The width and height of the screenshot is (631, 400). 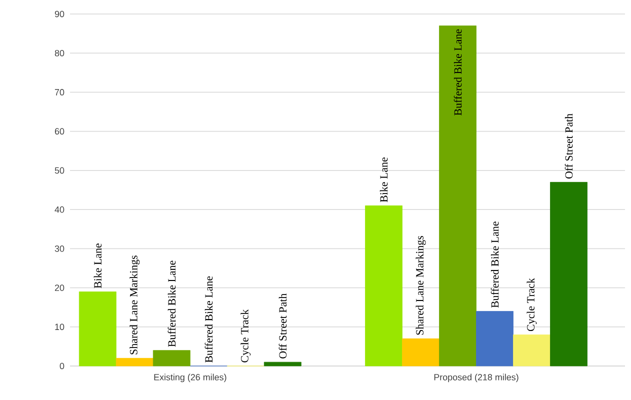 I want to click on y-tick-label: 40, so click(x=59, y=209).